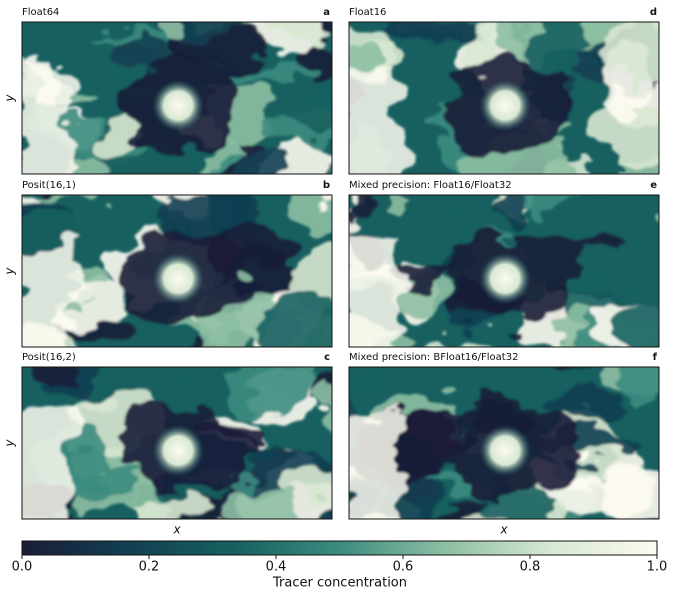  What do you see at coordinates (653, 185) in the screenshot?
I see `panel-letter: e` at bounding box center [653, 185].